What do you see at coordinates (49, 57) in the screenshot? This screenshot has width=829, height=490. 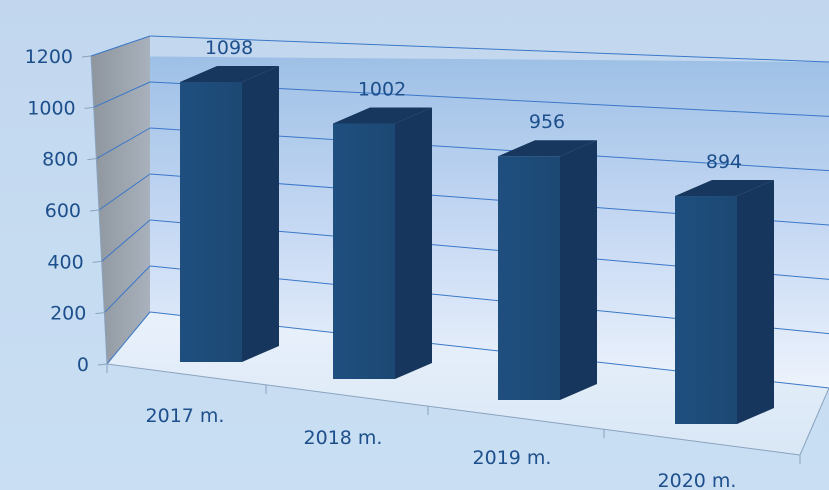 I see `y-tick-label: 1200` at bounding box center [49, 57].